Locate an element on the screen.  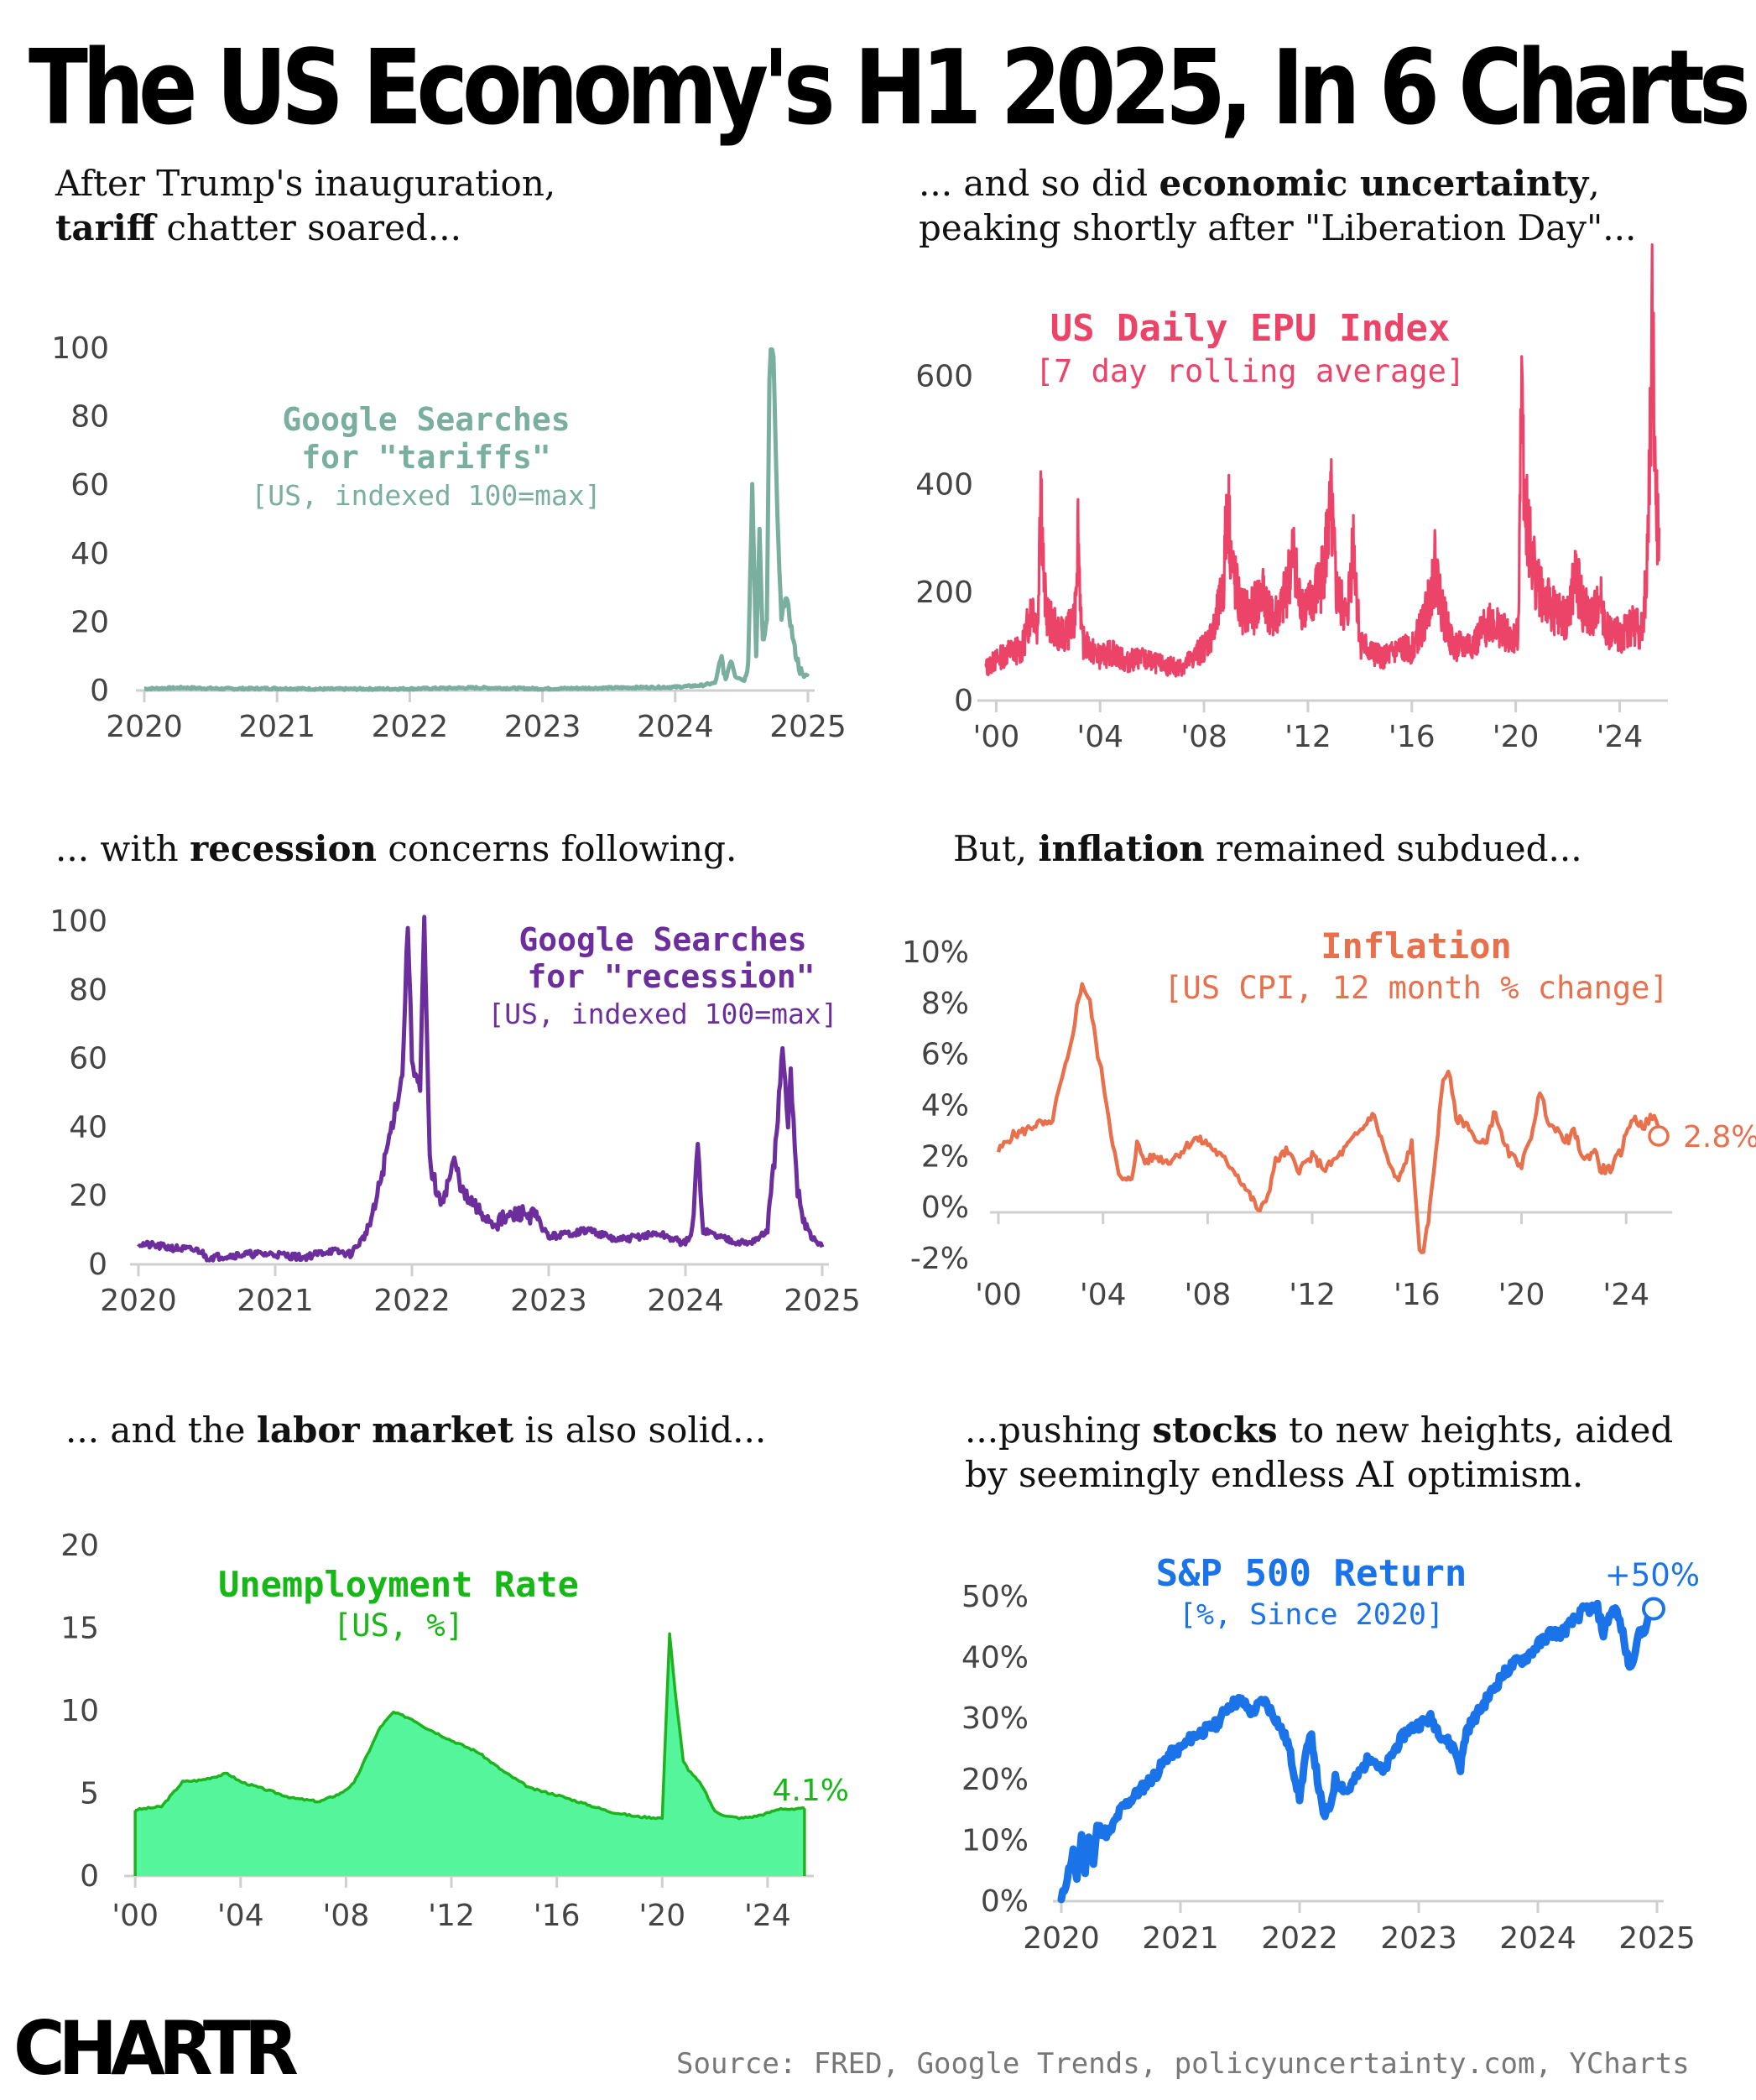
subhead-epu-pre: ... and so did is located at coordinates (1039, 183).